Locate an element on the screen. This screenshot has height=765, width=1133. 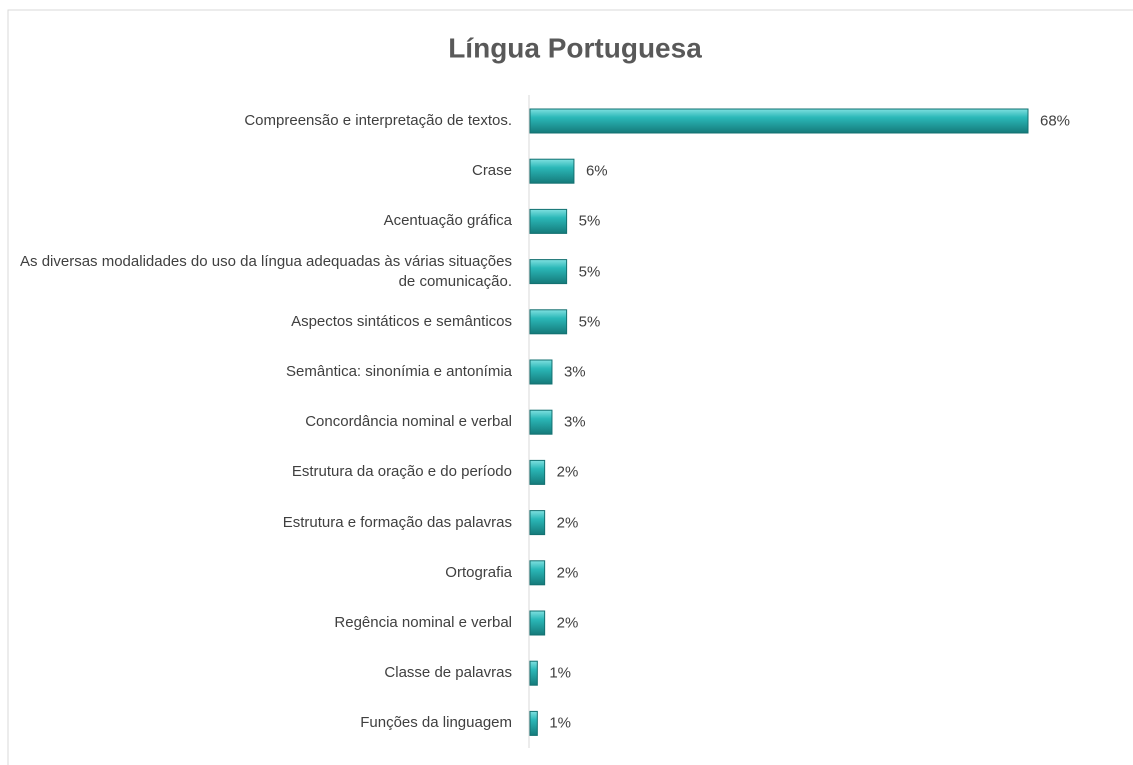
value-label: 68% is located at coordinates (1055, 121).